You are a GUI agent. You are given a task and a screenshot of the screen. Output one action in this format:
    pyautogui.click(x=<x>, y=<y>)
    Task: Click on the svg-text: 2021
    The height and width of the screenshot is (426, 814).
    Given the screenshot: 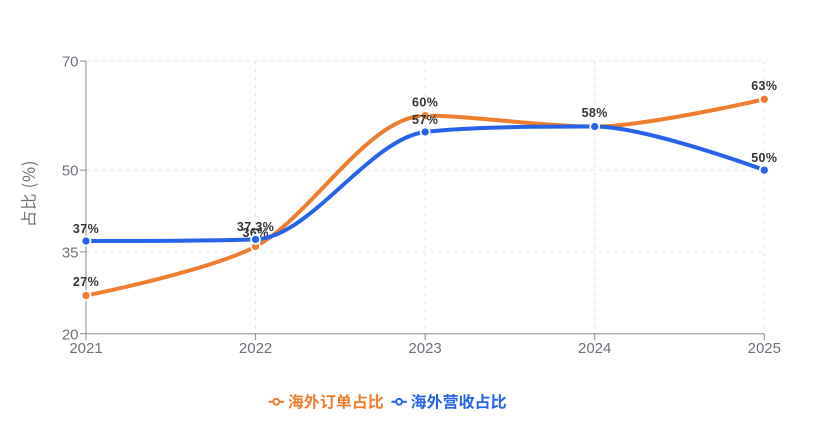 What is the action you would take?
    pyautogui.click(x=85, y=348)
    